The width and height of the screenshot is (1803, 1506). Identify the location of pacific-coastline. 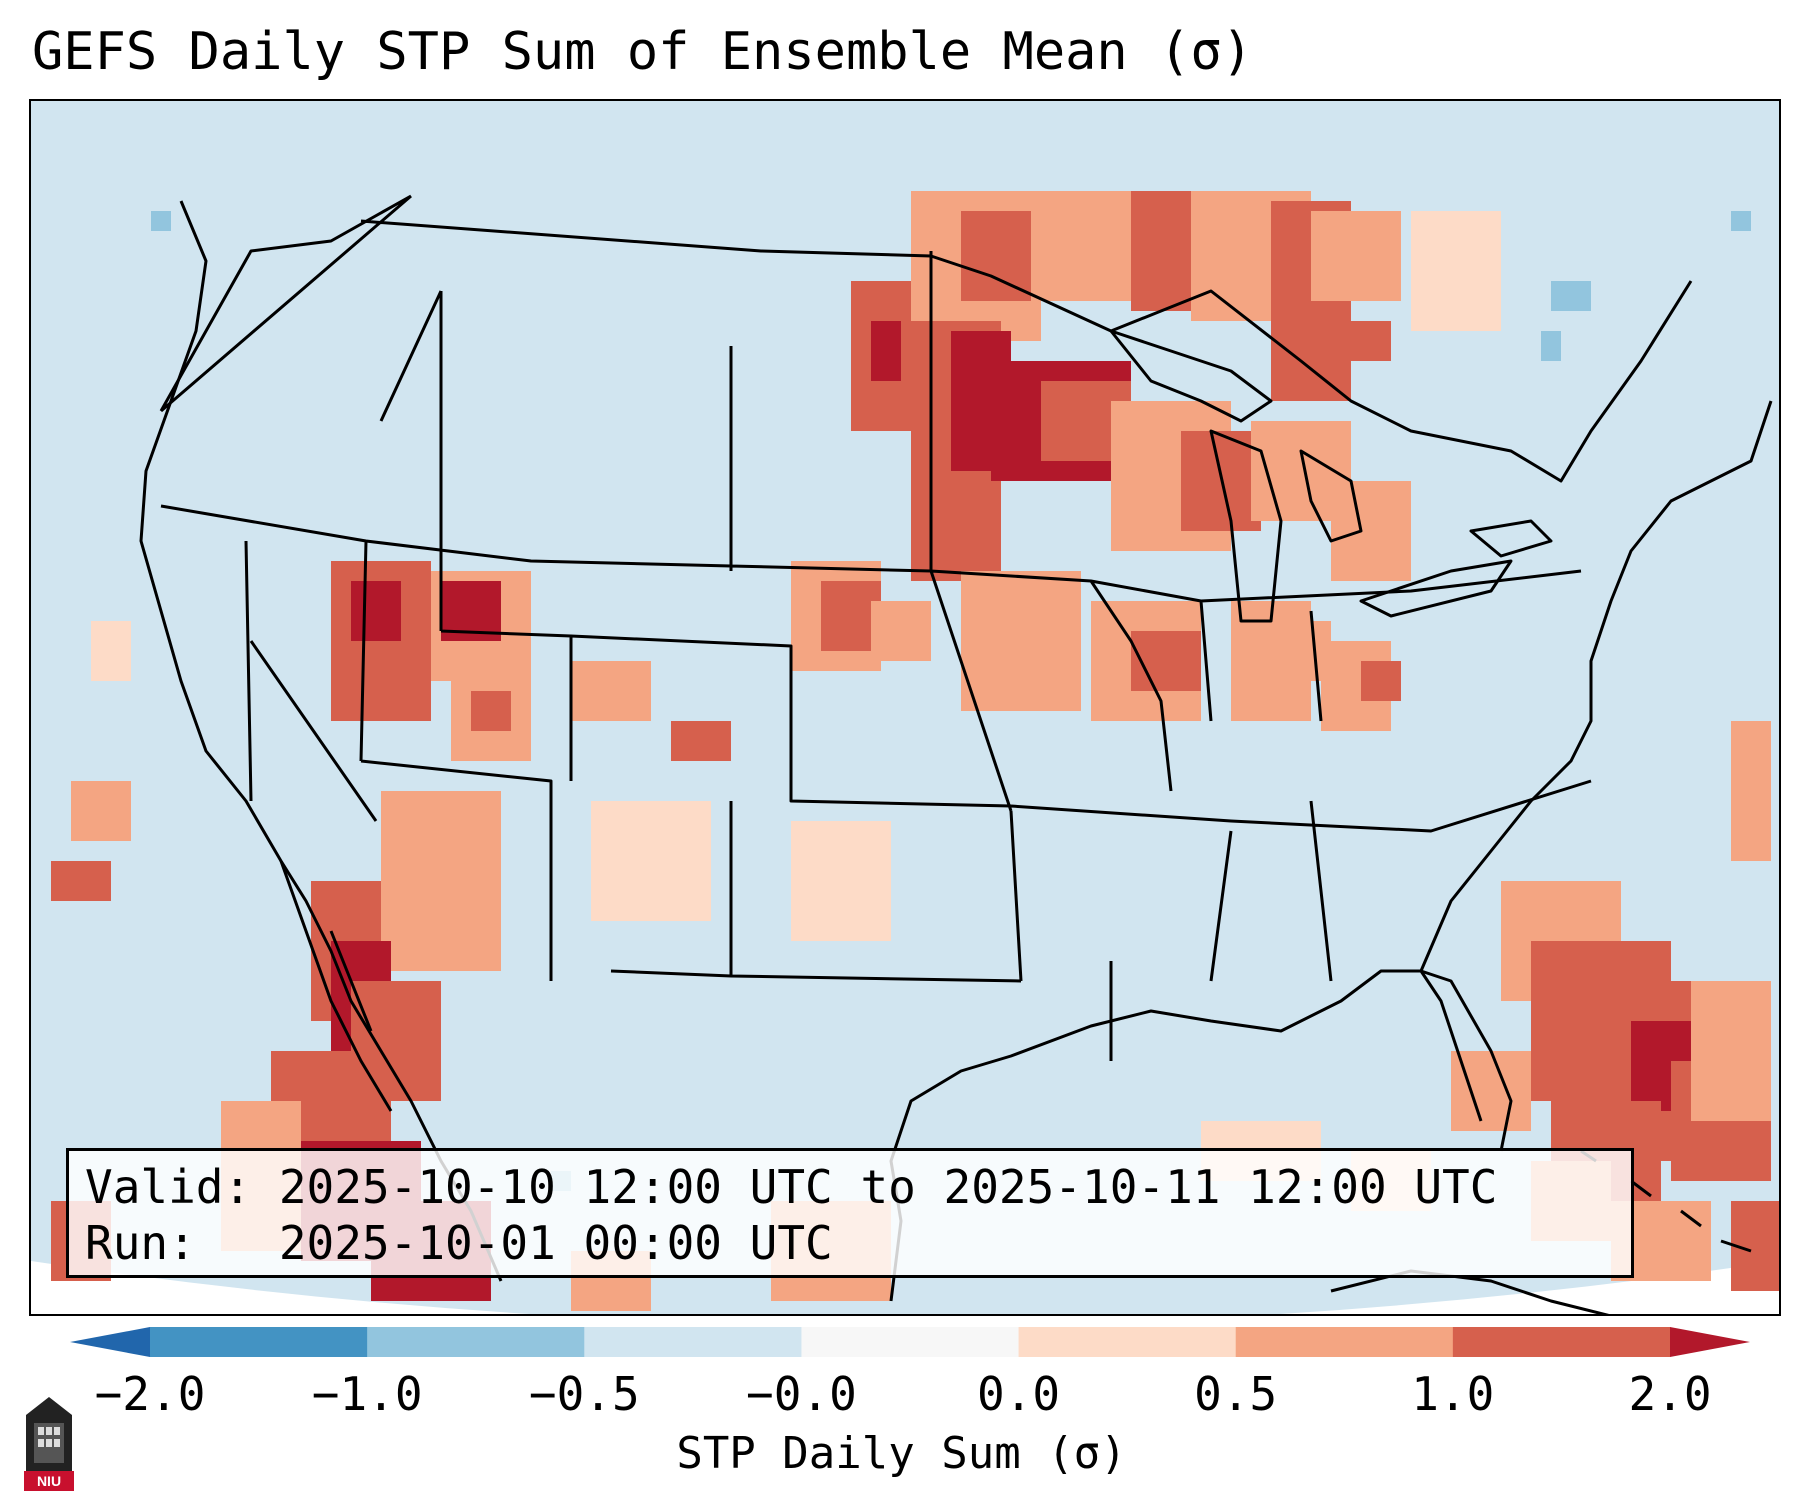
(321, 741).